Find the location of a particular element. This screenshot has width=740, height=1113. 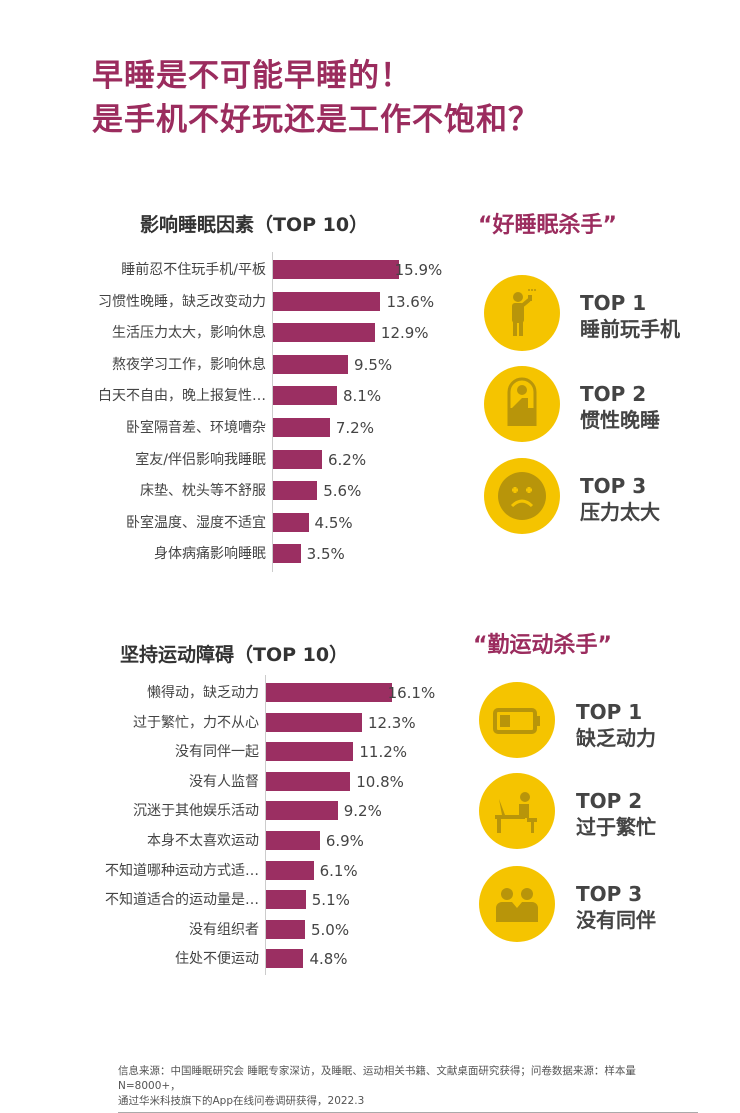

bar-value-label: 8.1% is located at coordinates (362, 396).